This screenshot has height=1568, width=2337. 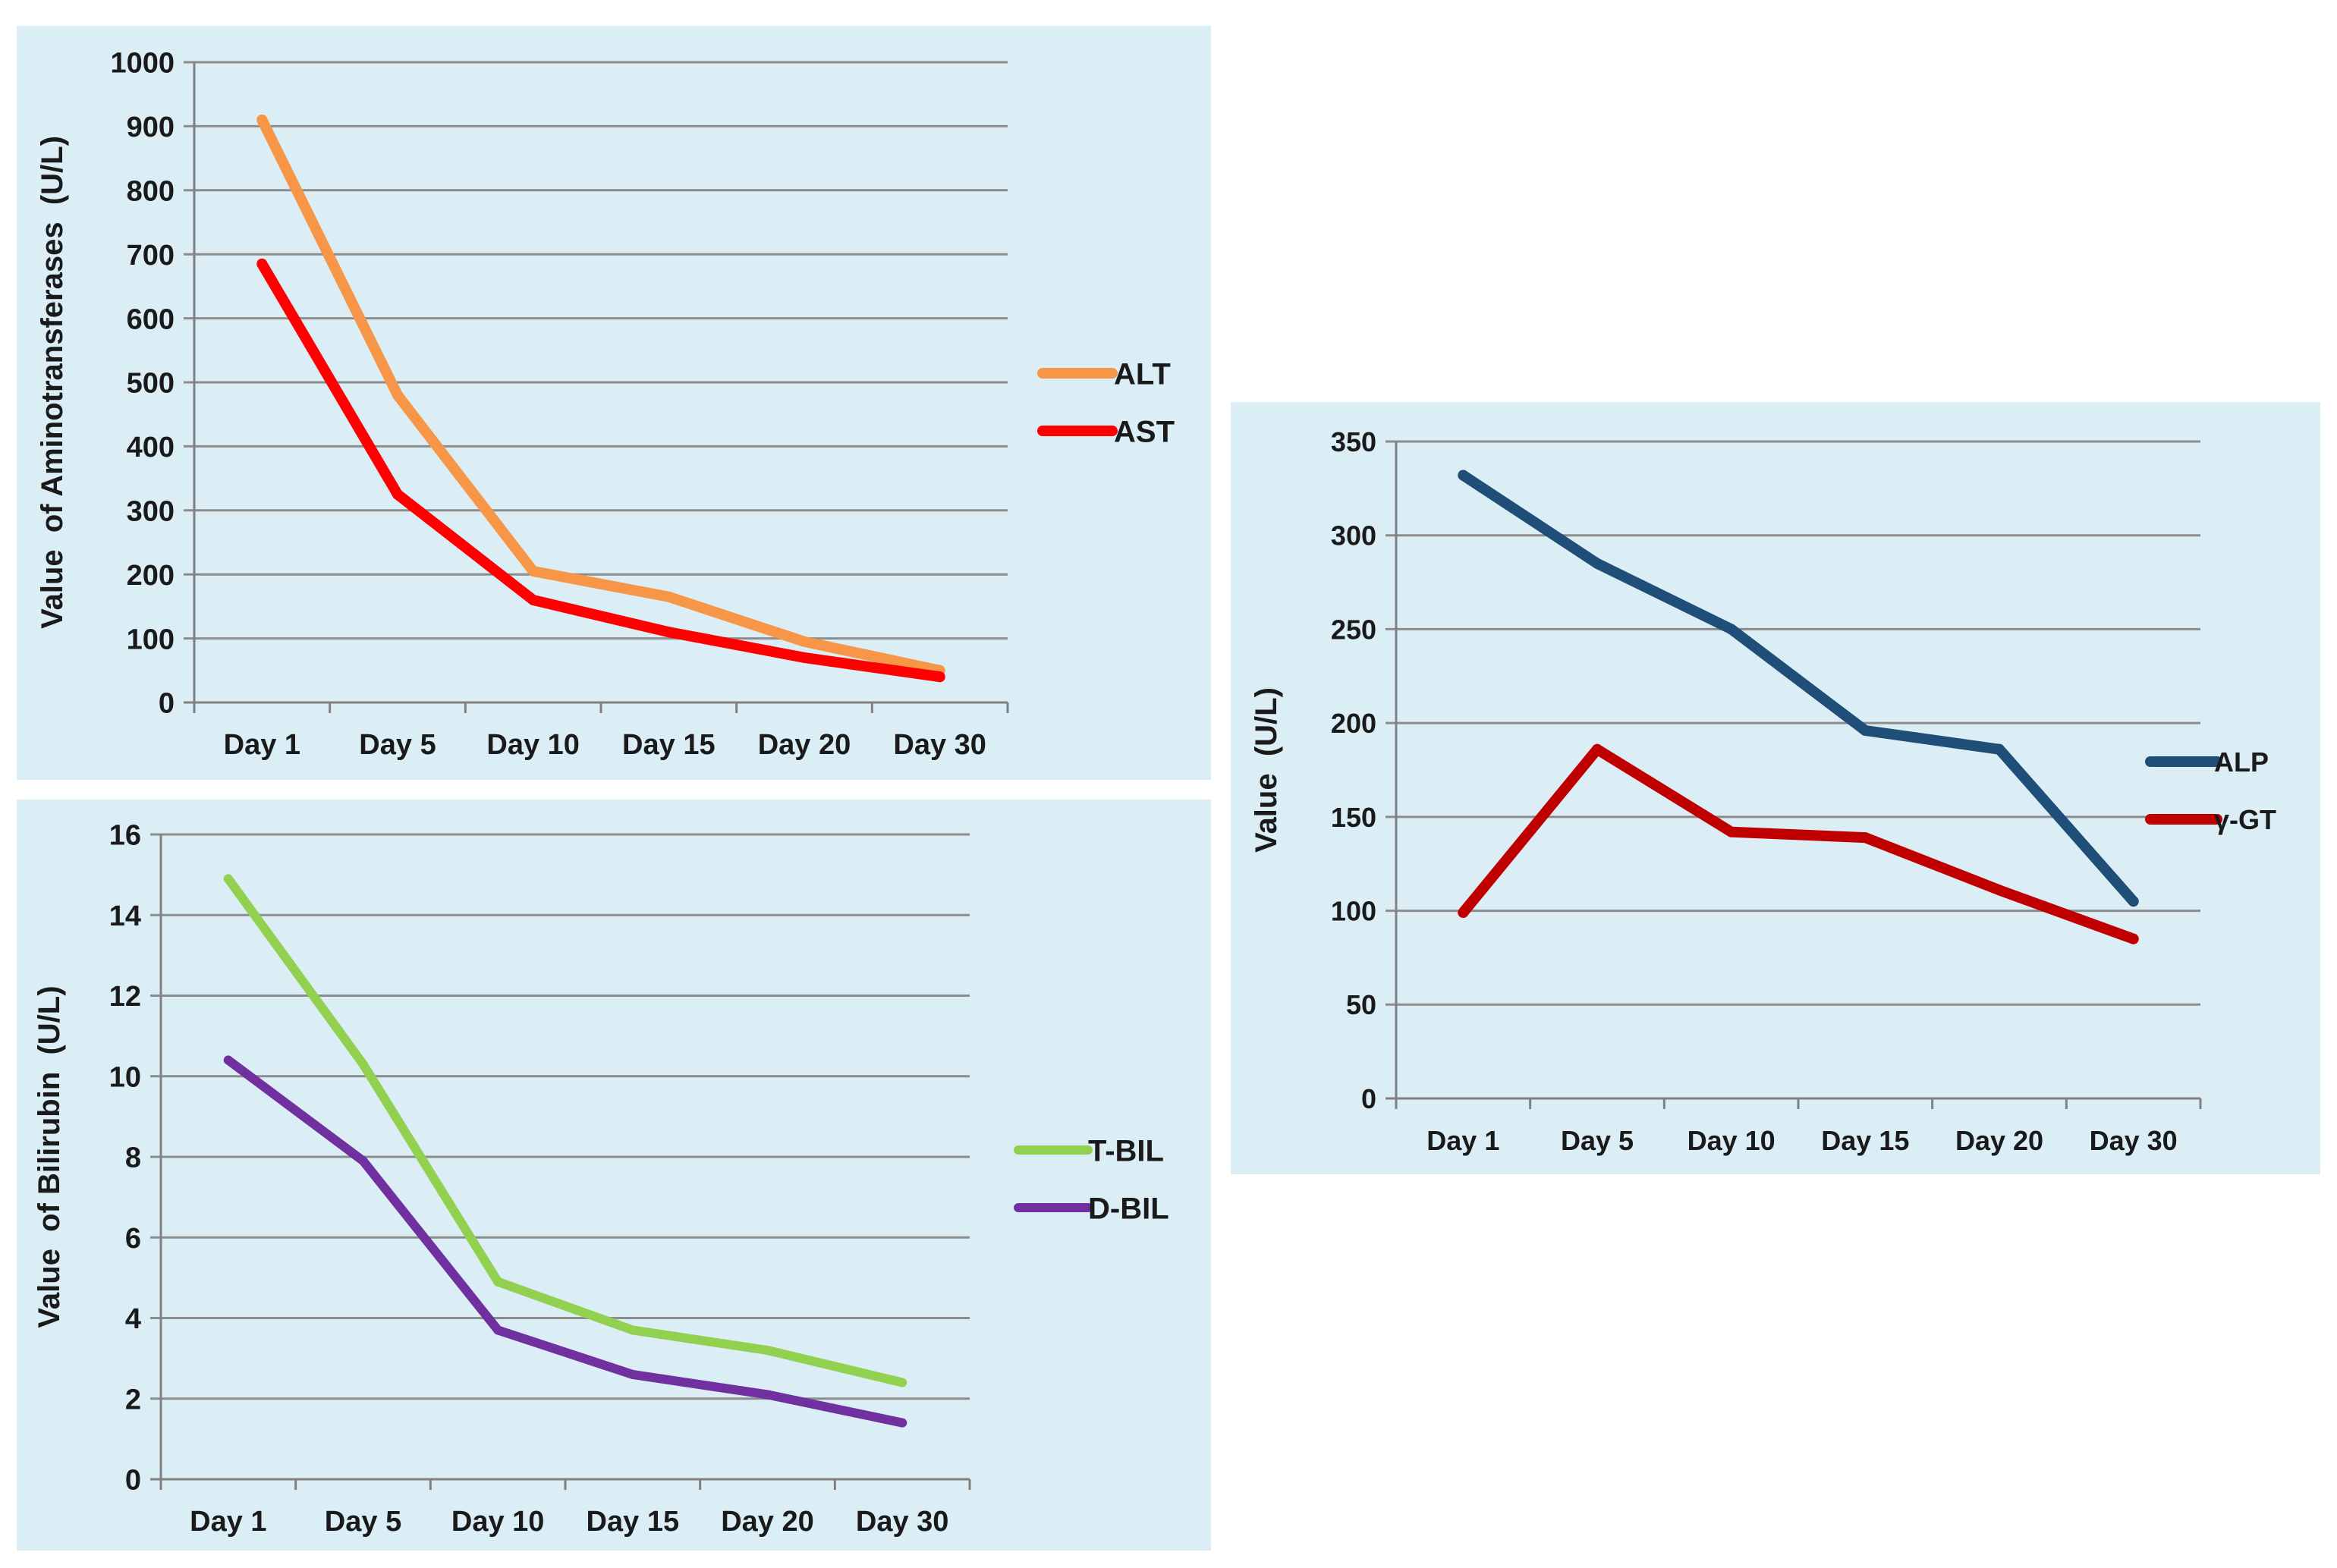 I want to click on series-line-alt, so click(x=600, y=396).